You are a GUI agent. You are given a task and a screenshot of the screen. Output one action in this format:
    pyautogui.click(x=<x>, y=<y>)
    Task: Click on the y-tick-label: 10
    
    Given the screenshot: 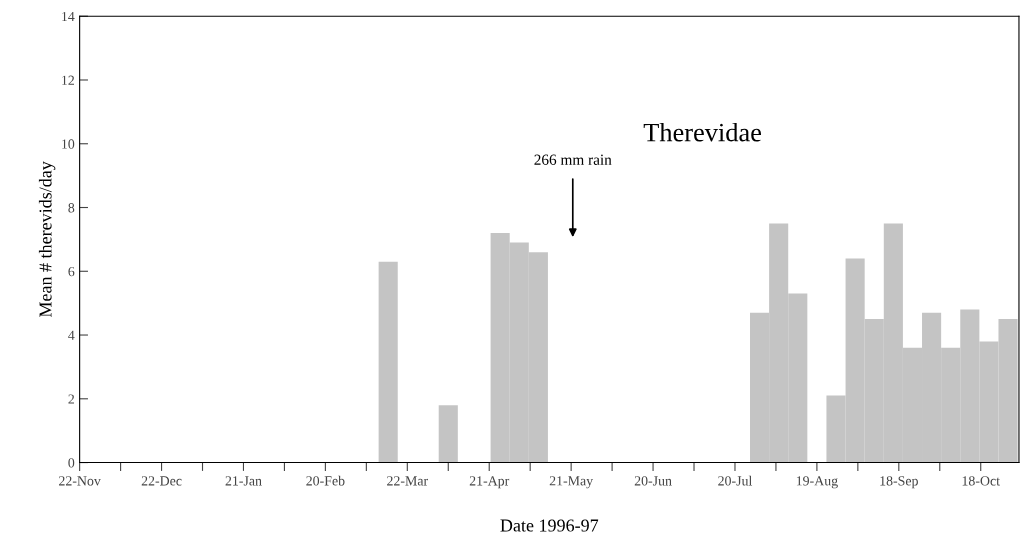 What is the action you would take?
    pyautogui.click(x=68, y=144)
    